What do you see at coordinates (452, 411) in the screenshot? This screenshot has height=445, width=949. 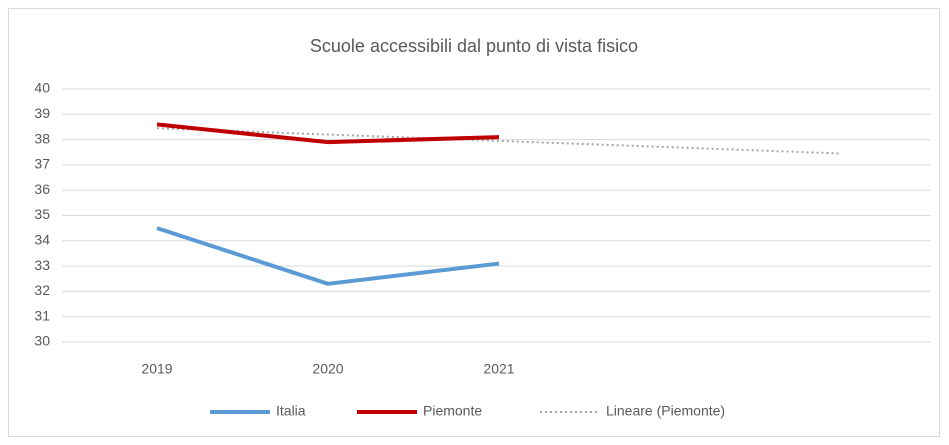 I see `legend-label: Piemonte` at bounding box center [452, 411].